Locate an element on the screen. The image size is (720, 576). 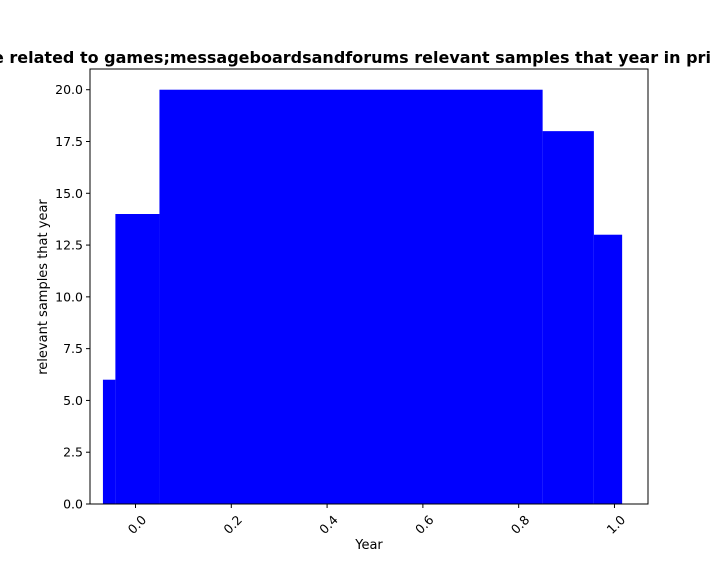
x-tick-label: 0.0 is located at coordinates (137, 524).